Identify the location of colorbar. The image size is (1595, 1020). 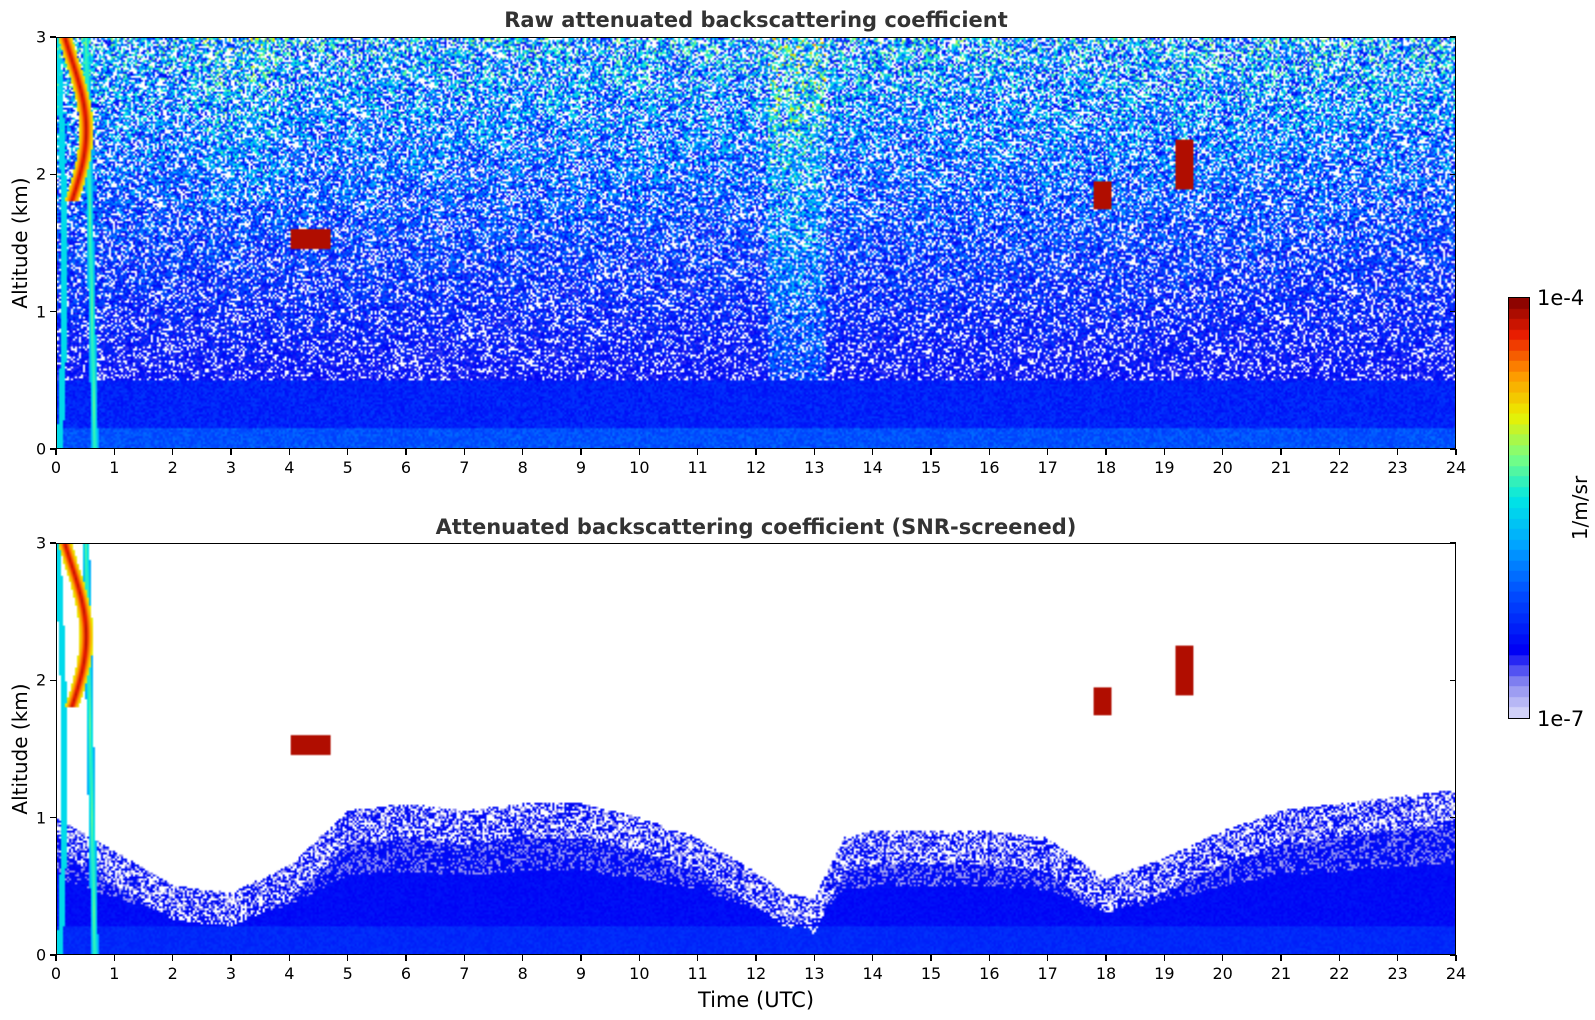
(1519, 508).